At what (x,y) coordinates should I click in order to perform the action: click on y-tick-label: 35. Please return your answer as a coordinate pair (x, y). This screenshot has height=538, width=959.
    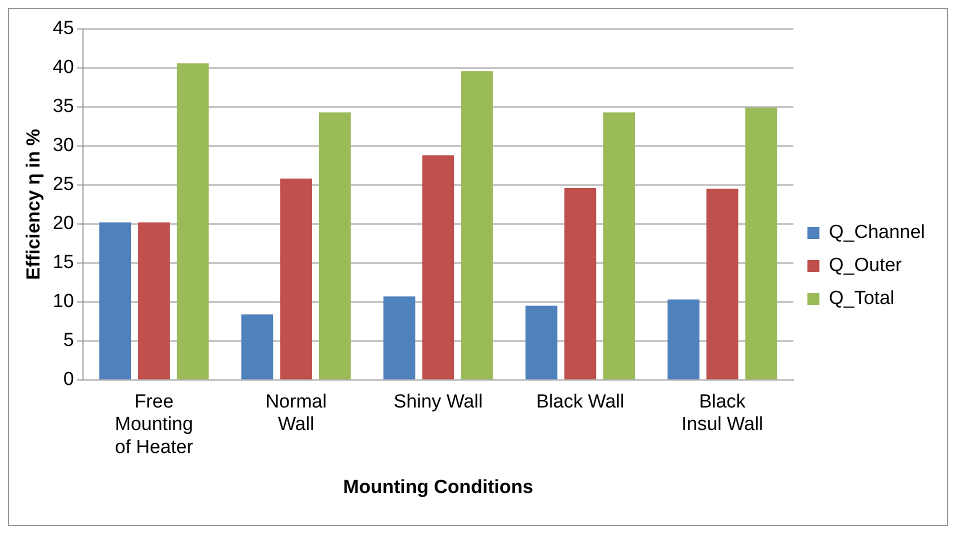
    Looking at the image, I should click on (63, 107).